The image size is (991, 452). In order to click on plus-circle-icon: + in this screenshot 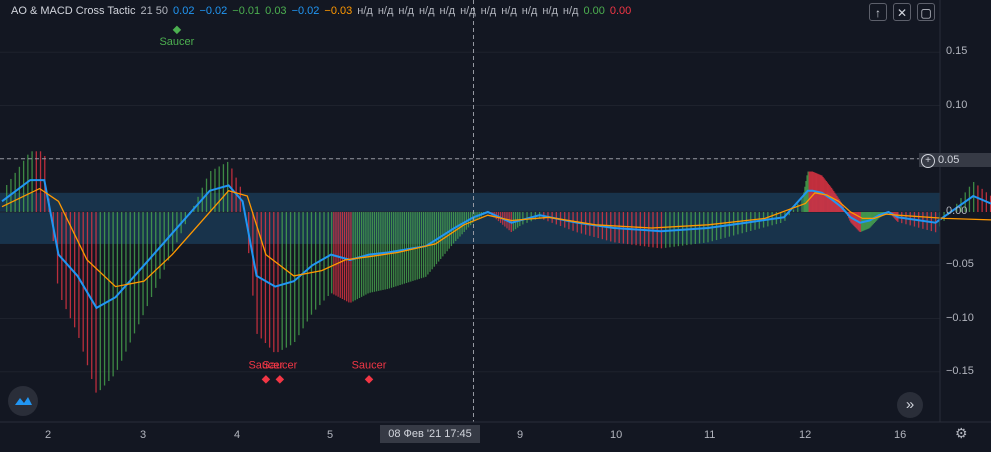, I will do `click(928, 161)`.